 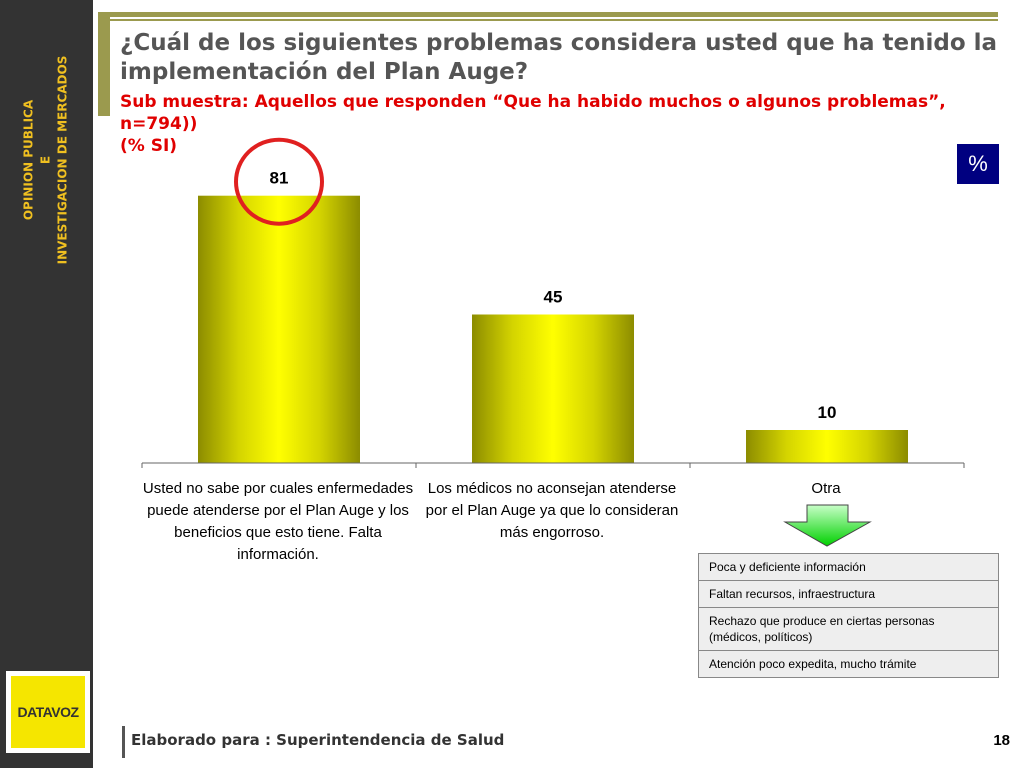 What do you see at coordinates (548, 20) in the screenshot?
I see `top-rule-thin` at bounding box center [548, 20].